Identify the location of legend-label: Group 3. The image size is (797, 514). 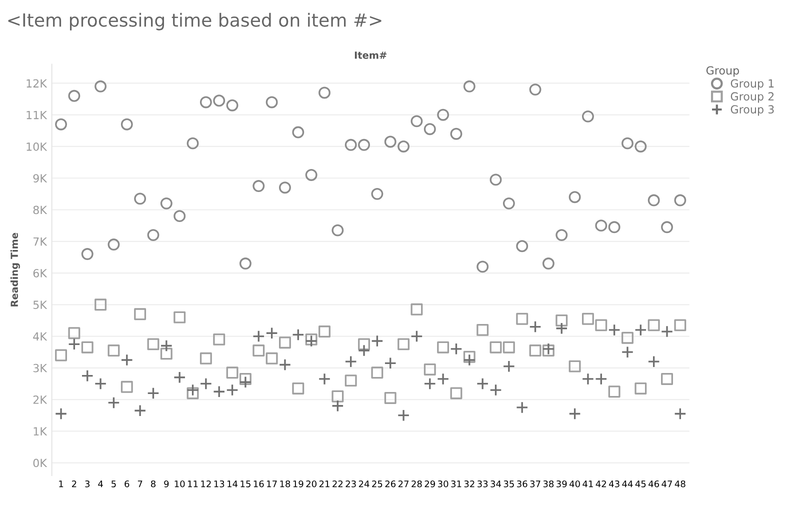
(752, 110).